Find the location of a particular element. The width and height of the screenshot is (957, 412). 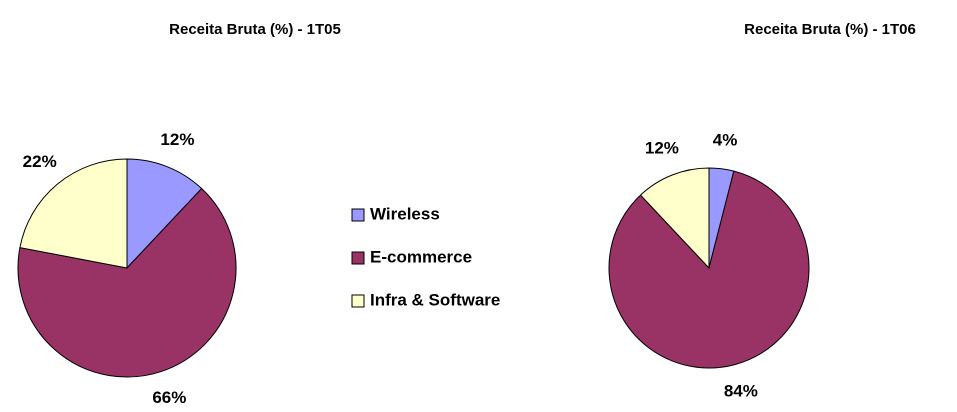

chart-title: Receita Bruta (%) - 1T06 is located at coordinates (830, 29).